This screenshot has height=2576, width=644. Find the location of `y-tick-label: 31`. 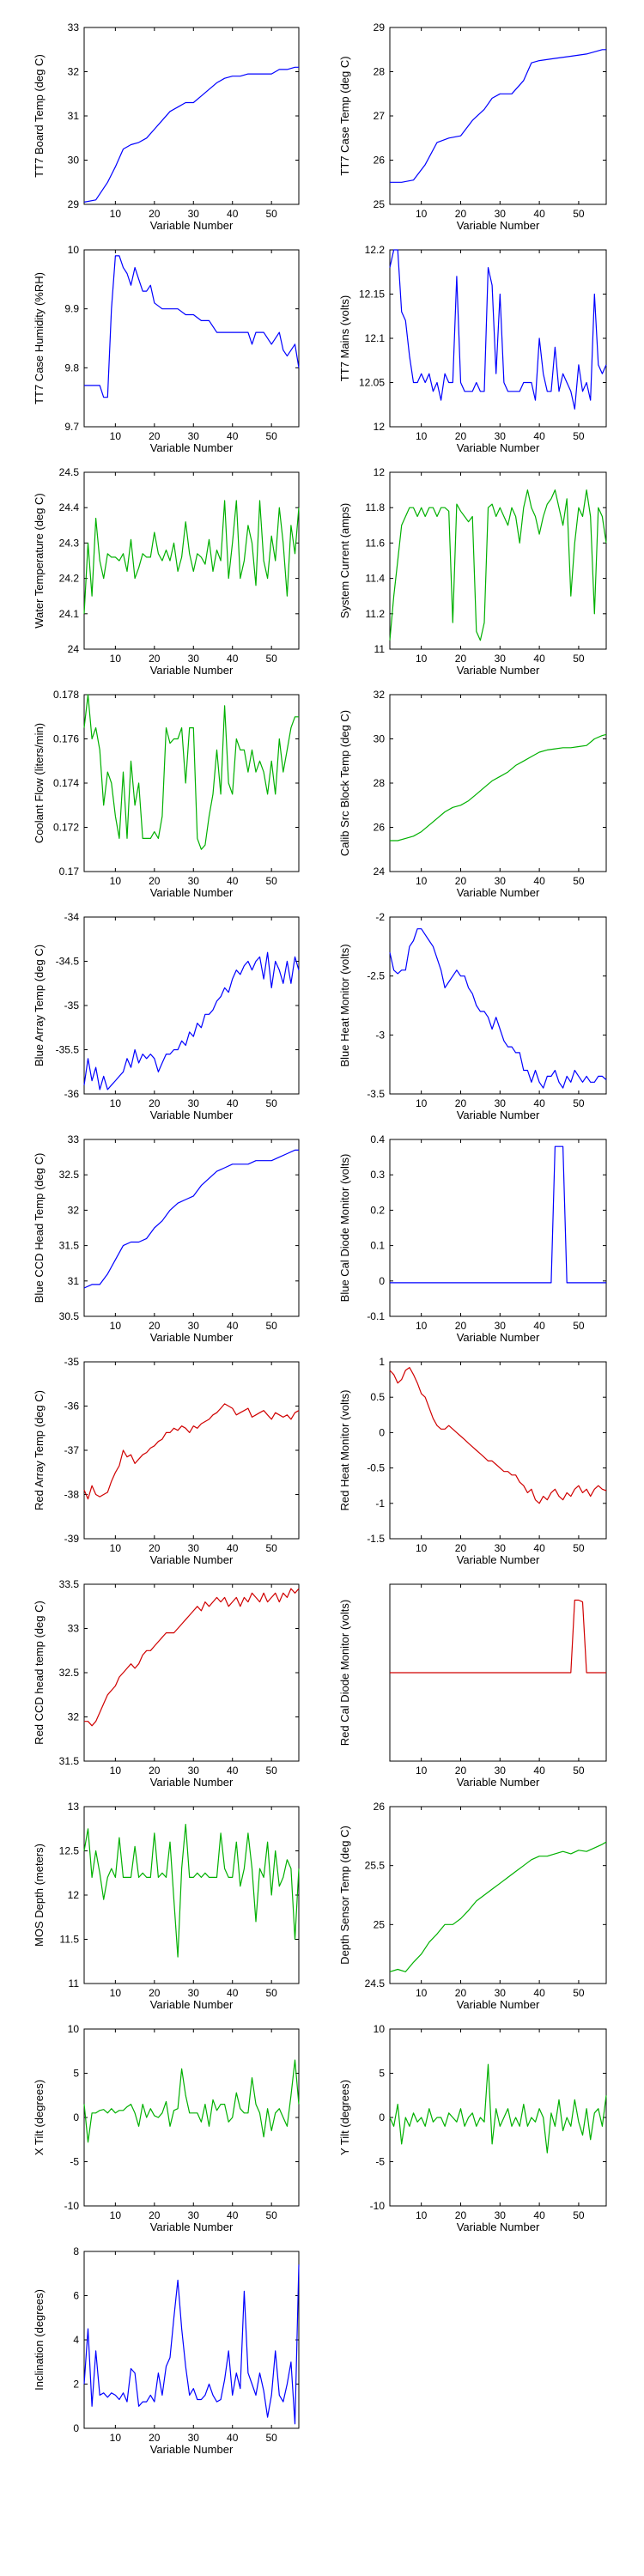

y-tick-label: 31 is located at coordinates (74, 116).